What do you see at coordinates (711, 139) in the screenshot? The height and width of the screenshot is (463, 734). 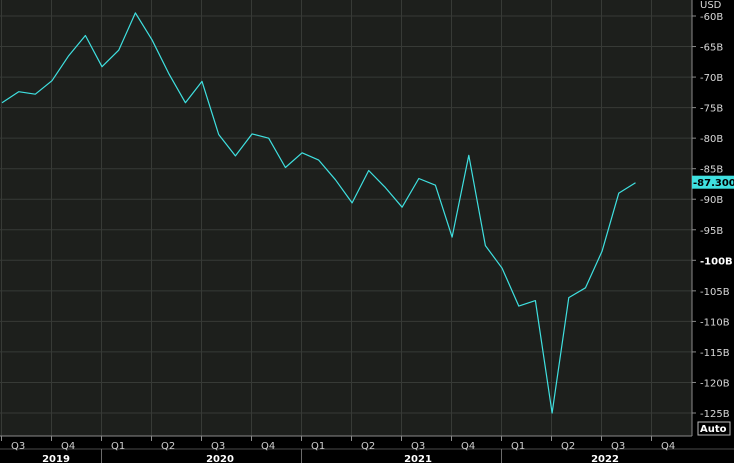 I see `y-tick-label: -80B` at bounding box center [711, 139].